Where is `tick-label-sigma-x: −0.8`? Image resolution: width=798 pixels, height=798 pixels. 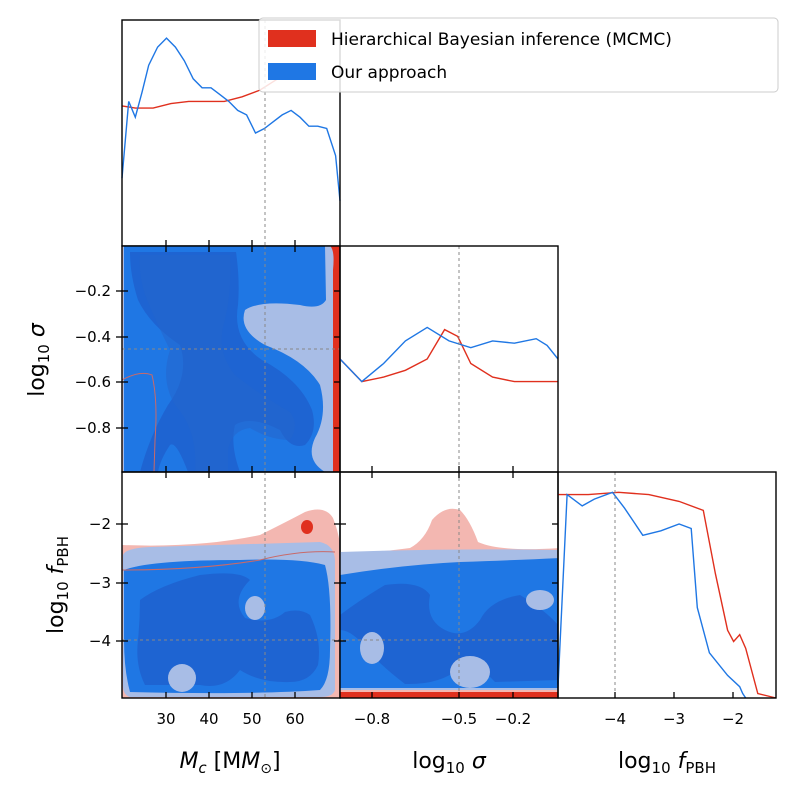
tick-label-sigma-x: −0.8 is located at coordinates (372, 719).